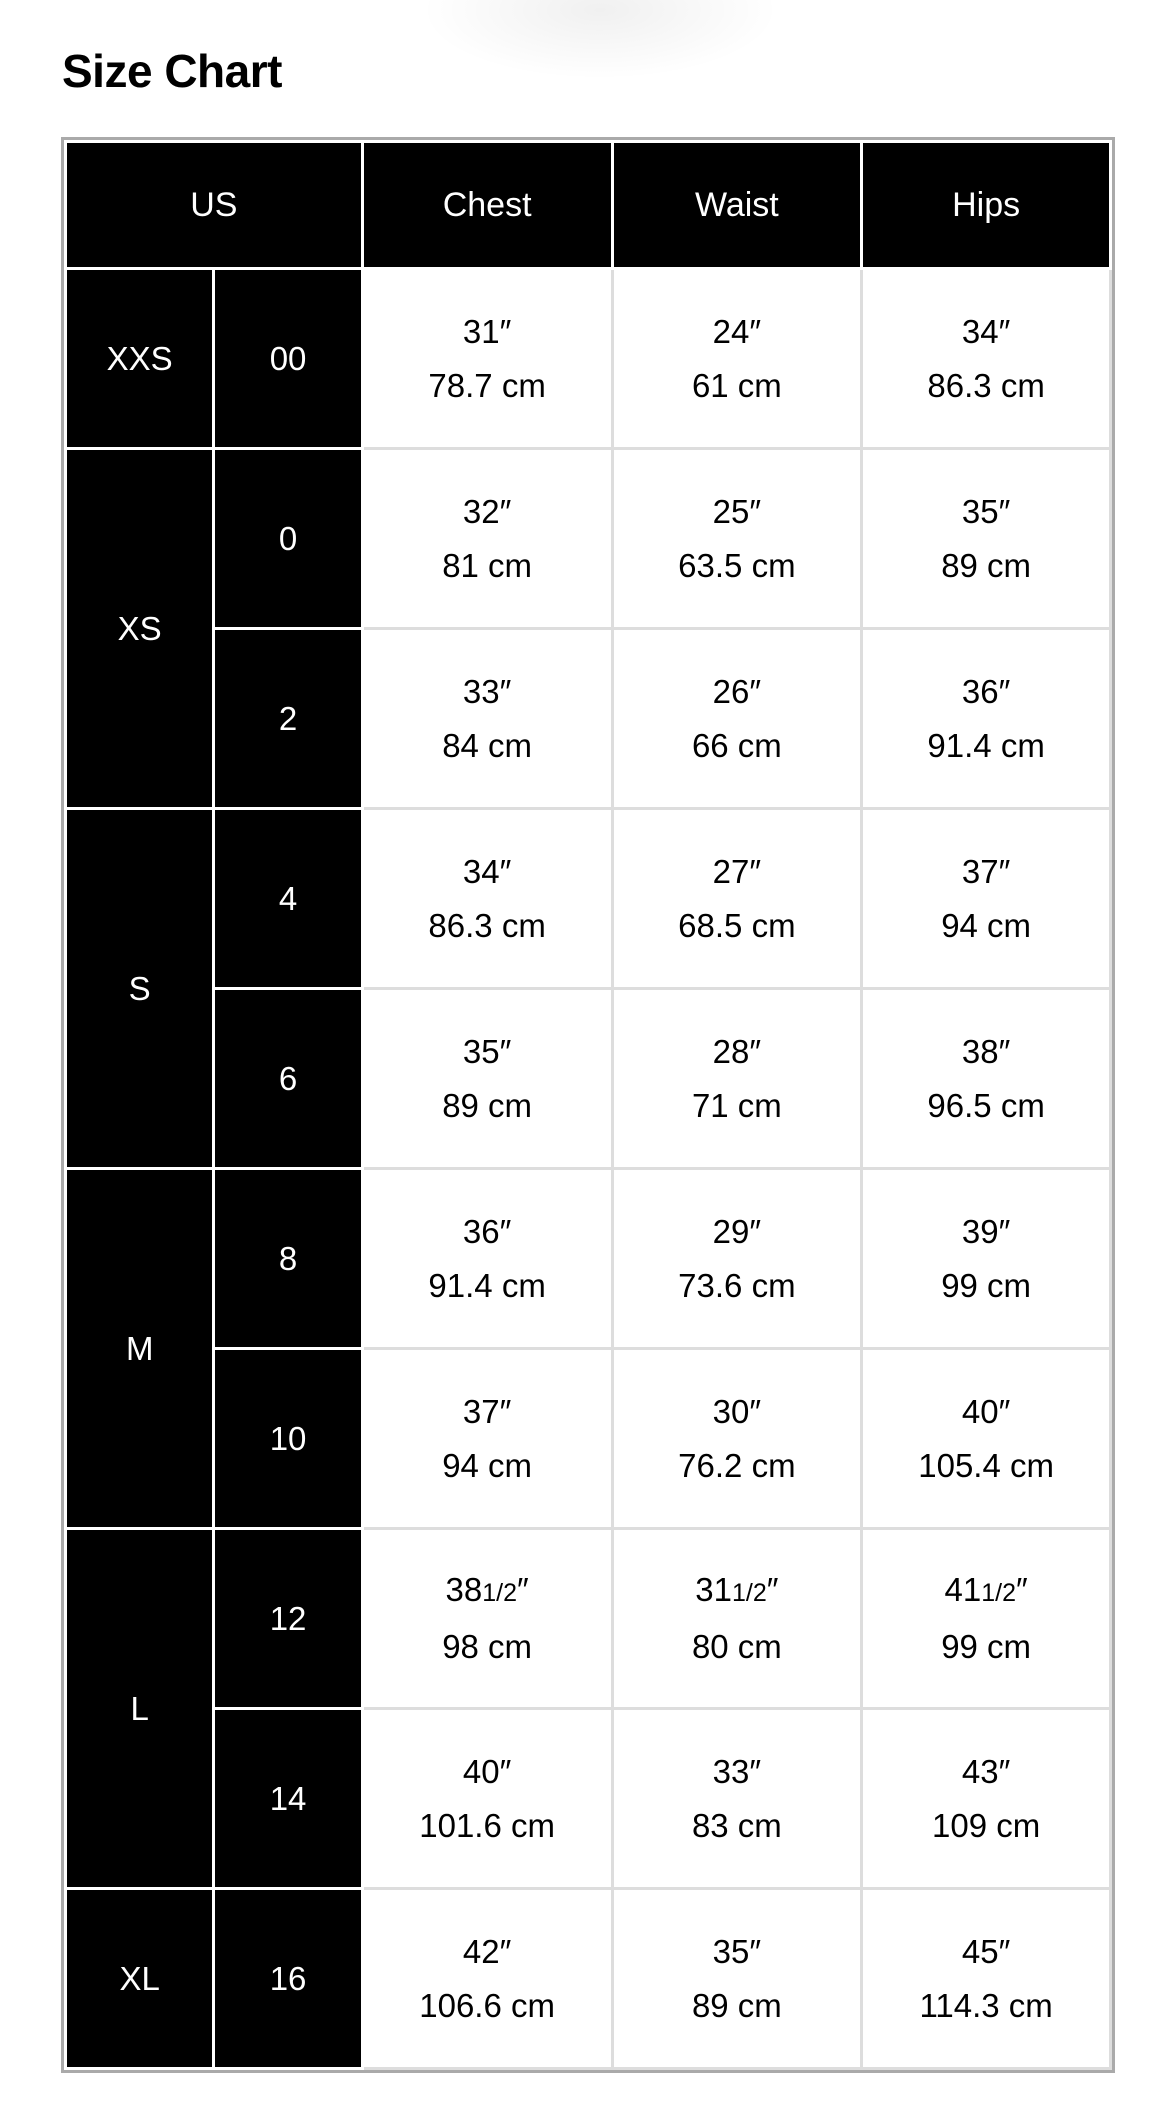  What do you see at coordinates (737, 1258) in the screenshot?
I see `waist-cell: 29″ 73.6 cm` at bounding box center [737, 1258].